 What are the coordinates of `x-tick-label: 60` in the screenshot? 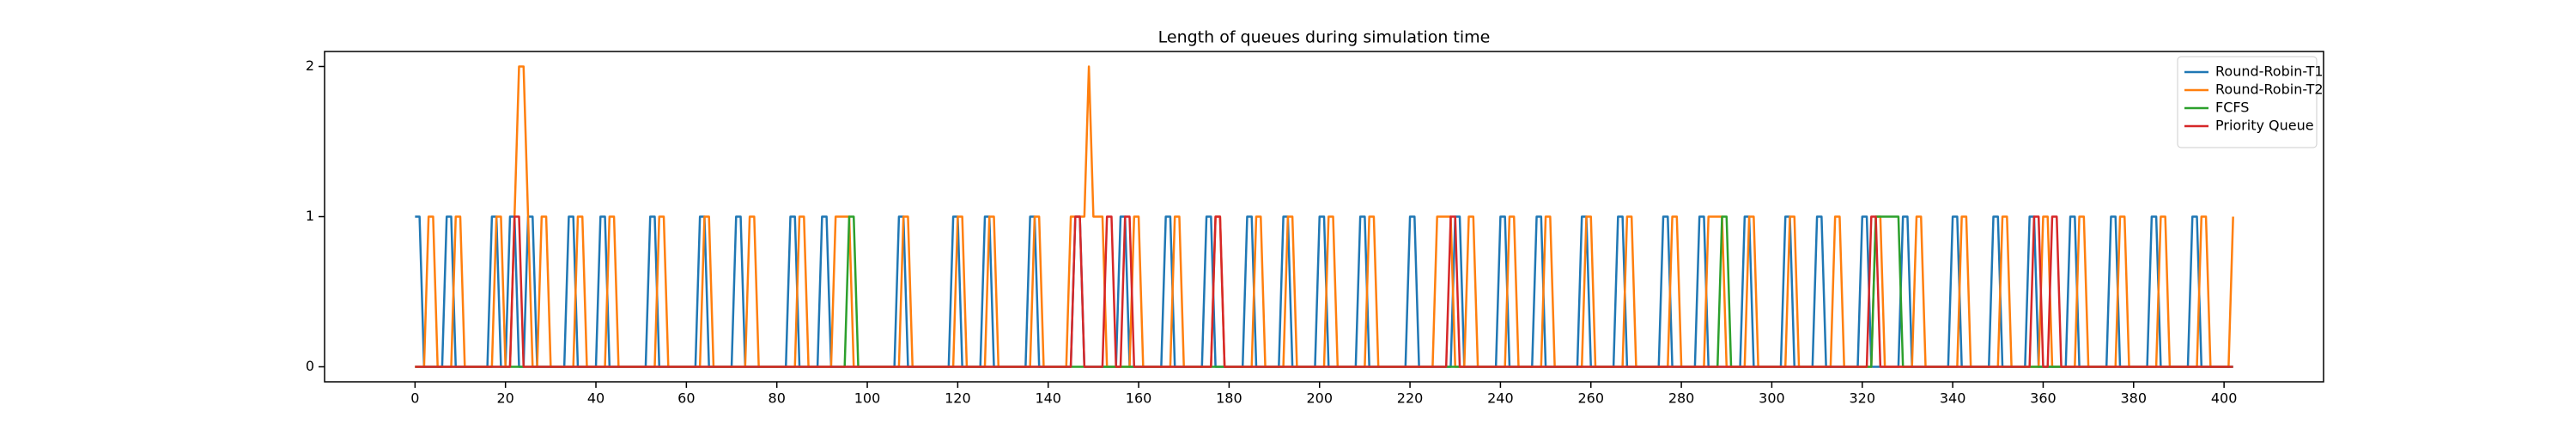 It's located at (686, 398).